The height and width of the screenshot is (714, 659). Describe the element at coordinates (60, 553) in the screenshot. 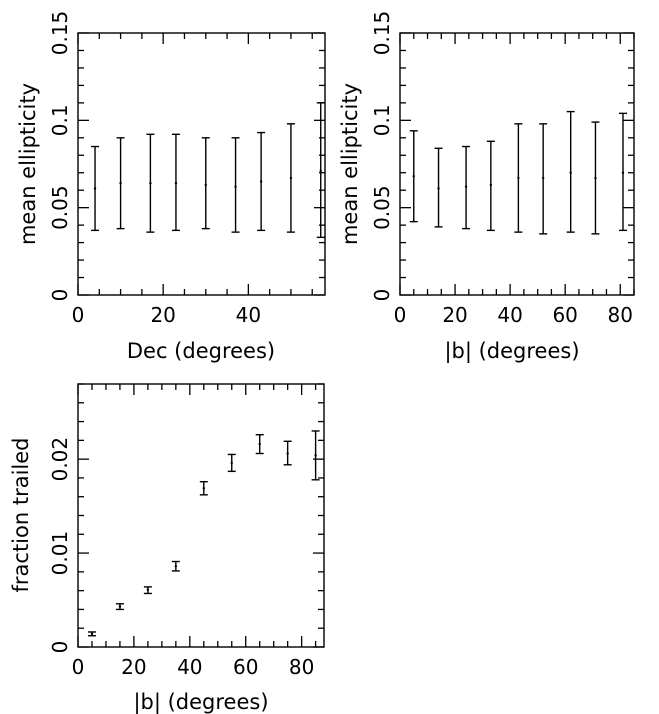

I see `y-tick-label: 0.01` at that location.